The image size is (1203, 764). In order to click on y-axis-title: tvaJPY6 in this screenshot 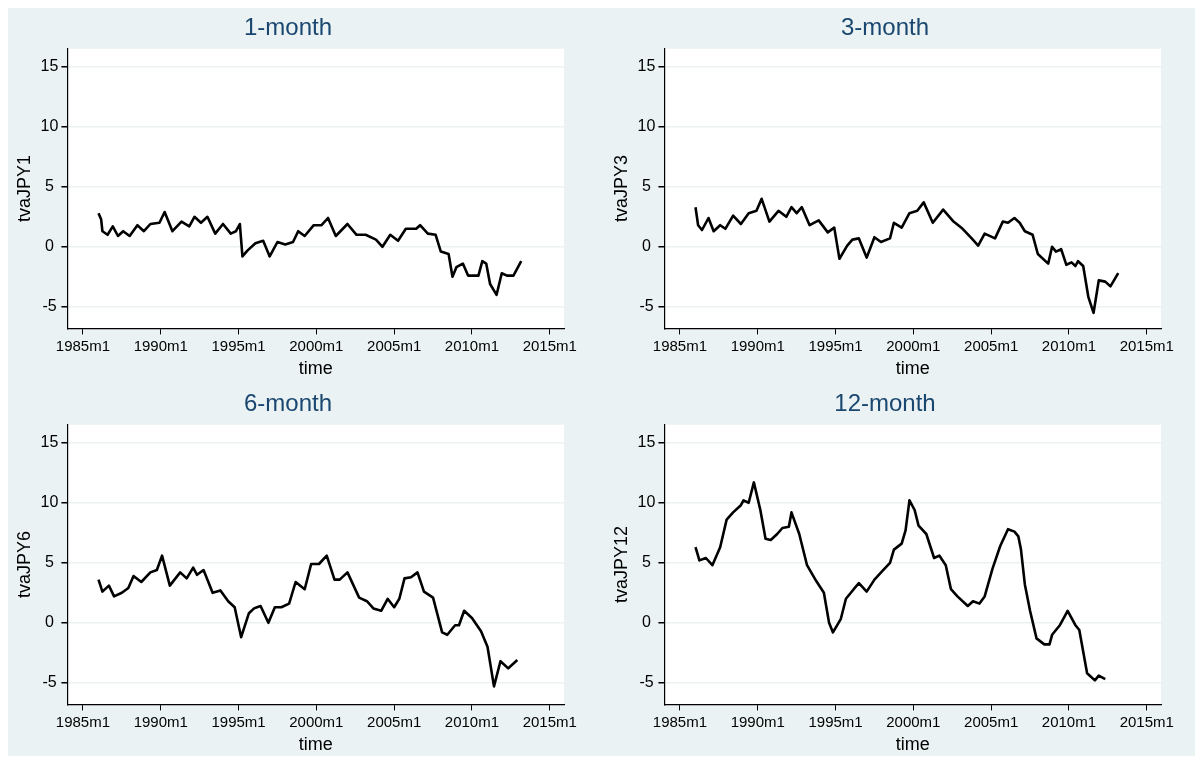, I will do `click(23, 565)`.